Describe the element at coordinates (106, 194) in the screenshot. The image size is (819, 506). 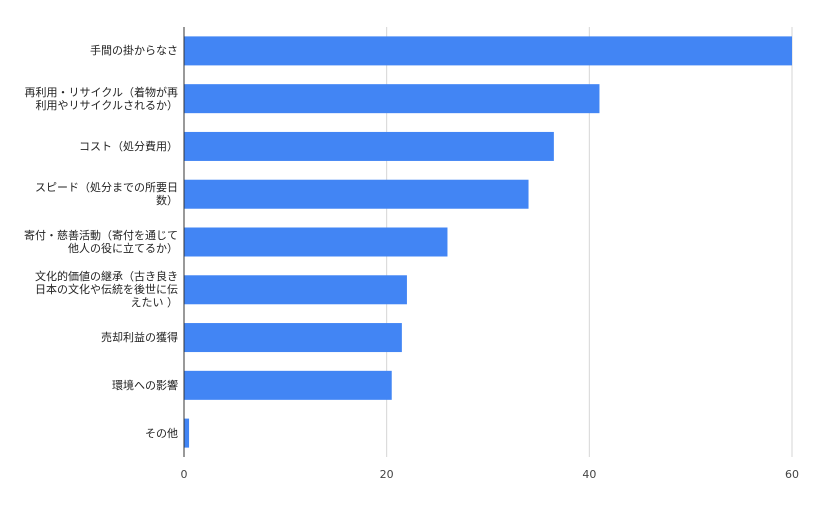
I see `category-label: スピード（処分までの所要日 数）` at that location.